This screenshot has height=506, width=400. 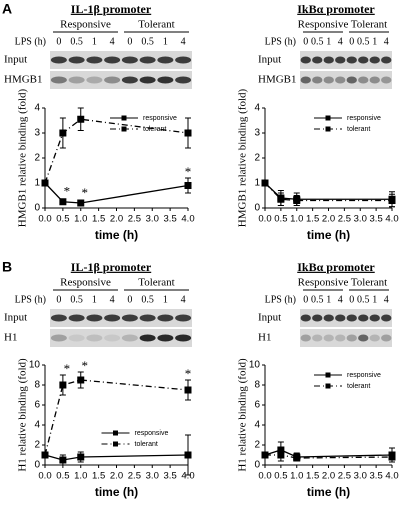 What do you see at coordinates (23, 80) in the screenshot?
I see `blot-row-label: HMGB1` at bounding box center [23, 80].